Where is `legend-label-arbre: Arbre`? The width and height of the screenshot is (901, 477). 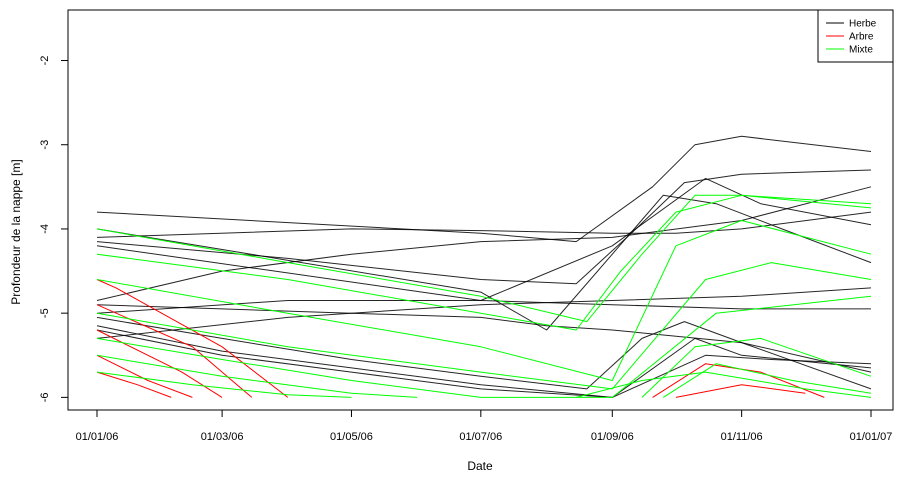 legend-label-arbre: Arbre is located at coordinates (861, 37).